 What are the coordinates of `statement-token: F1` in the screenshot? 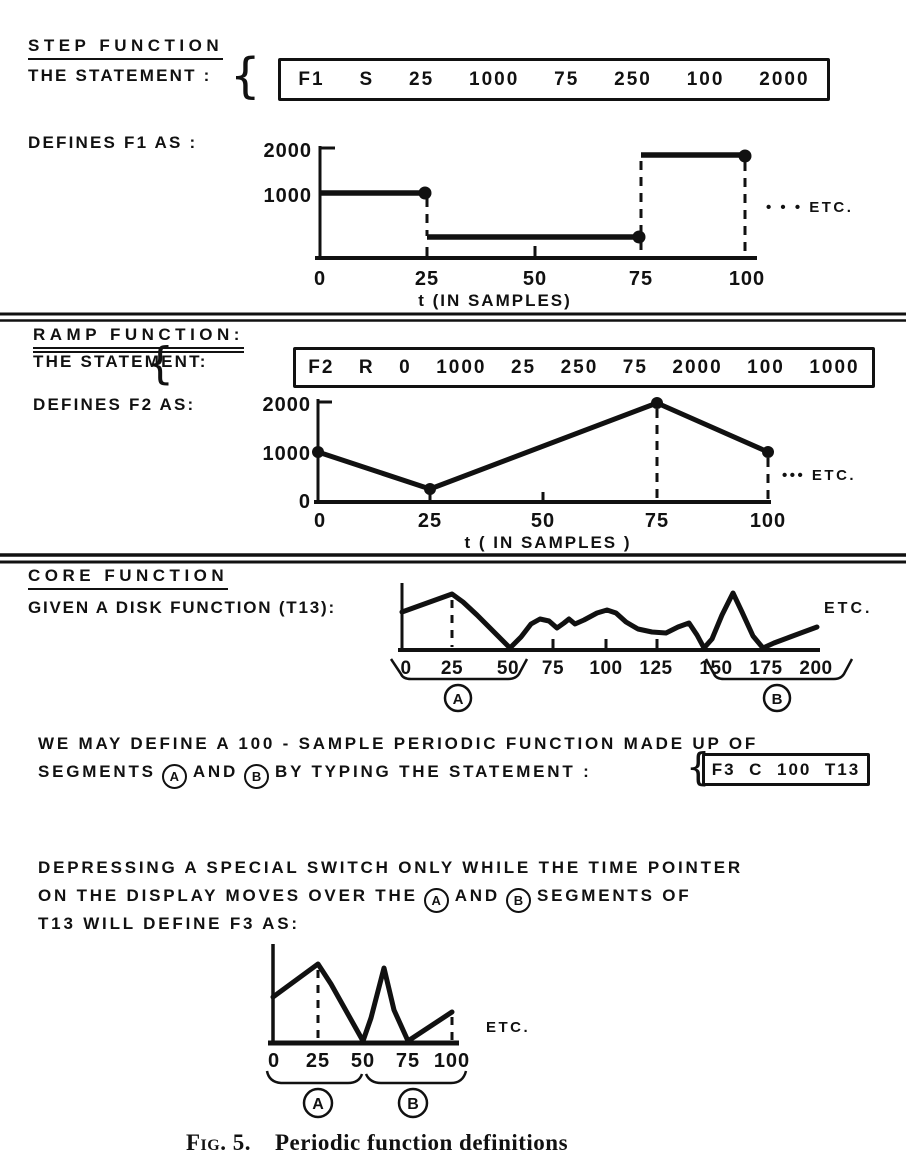 It's located at (311, 79).